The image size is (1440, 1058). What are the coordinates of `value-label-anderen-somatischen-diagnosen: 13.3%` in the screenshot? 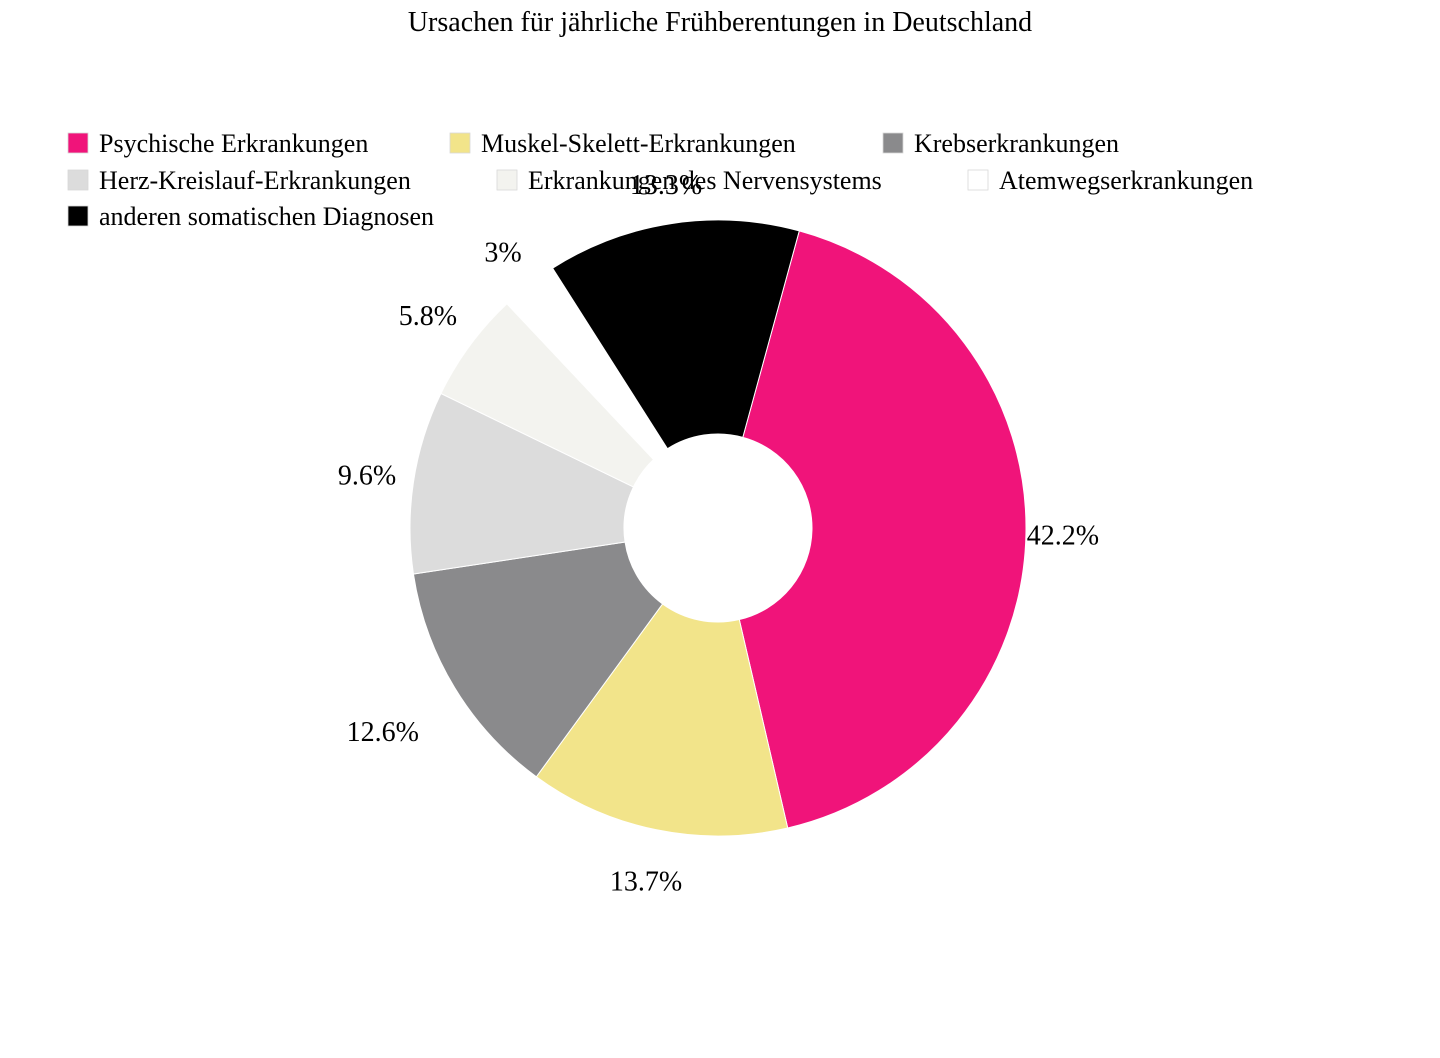 It's located at (666, 185).